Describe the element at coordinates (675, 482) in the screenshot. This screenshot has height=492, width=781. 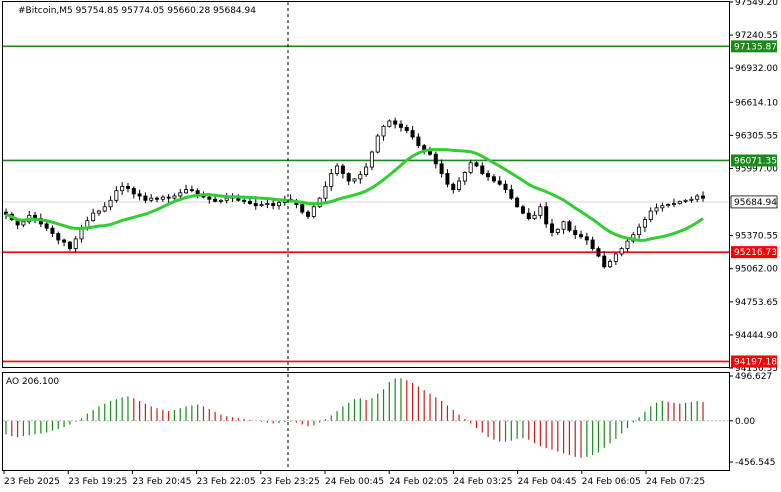
I see `time-tick-label: 24 Feb 07:25` at that location.